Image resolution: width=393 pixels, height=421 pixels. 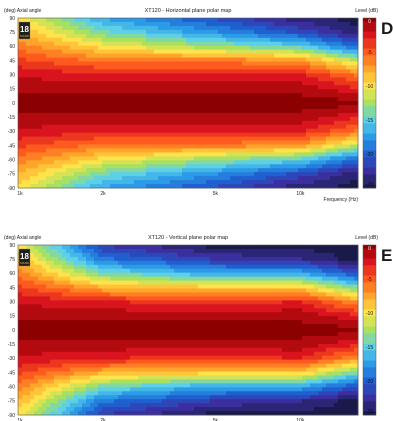 What do you see at coordinates (369, 173) in the screenshot?
I see `colorbar-step` at bounding box center [369, 173].